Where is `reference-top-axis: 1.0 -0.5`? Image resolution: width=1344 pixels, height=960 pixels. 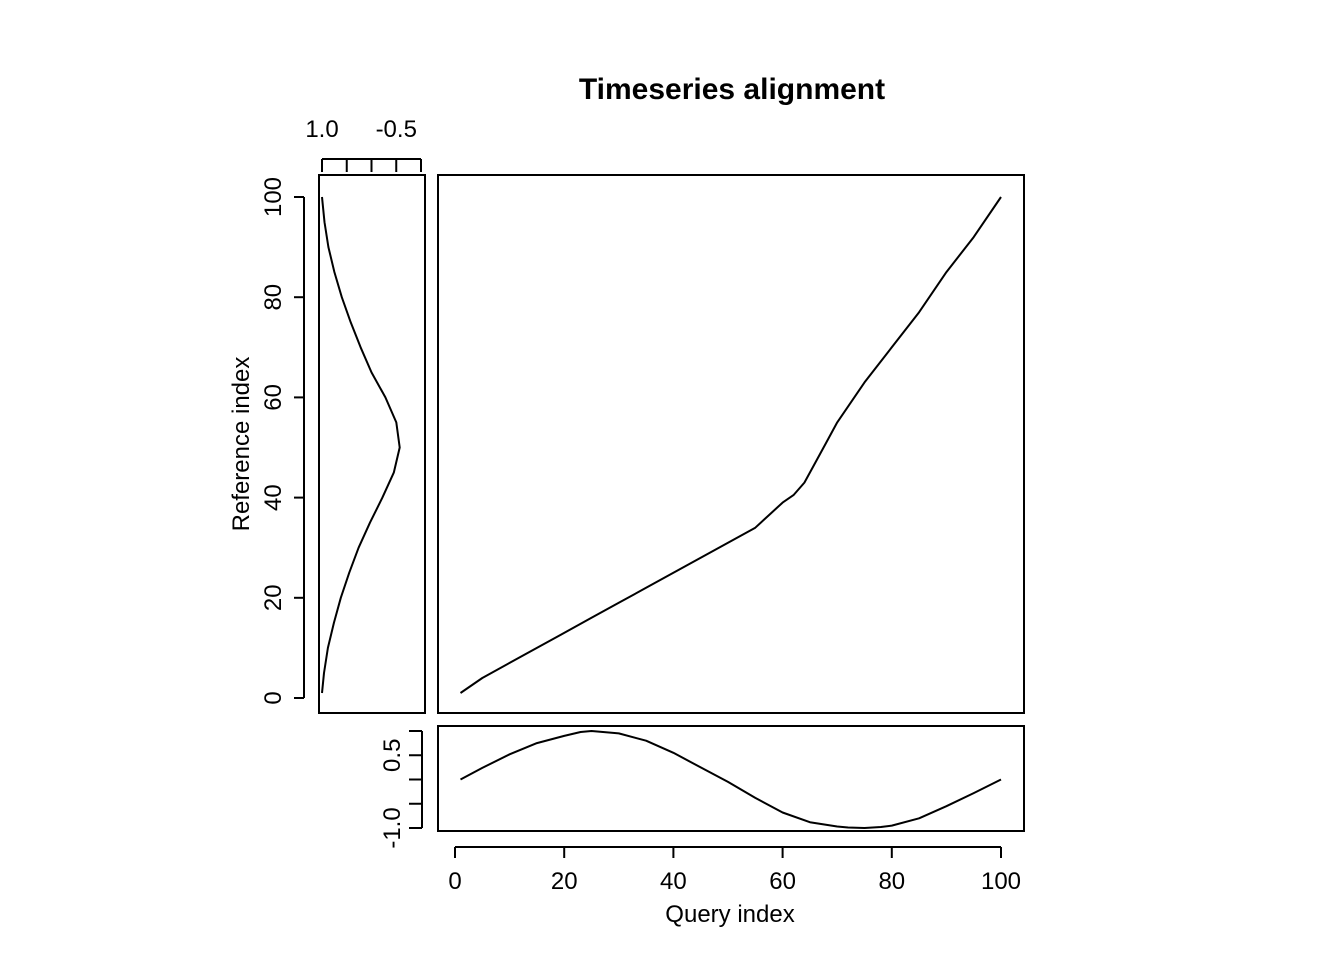
reference-top-axis: 1.0 -0.5 is located at coordinates (363, 144).